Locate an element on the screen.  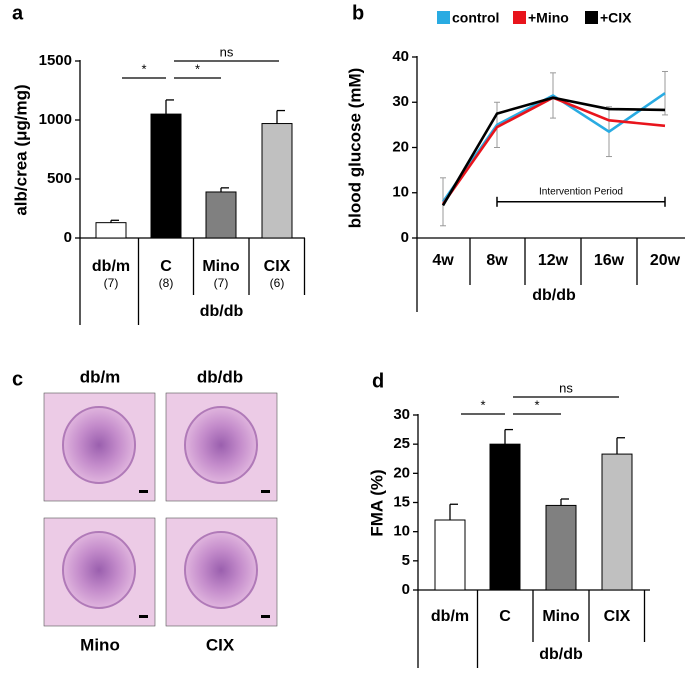
x-tick-label: 8w is located at coordinates (497, 260).